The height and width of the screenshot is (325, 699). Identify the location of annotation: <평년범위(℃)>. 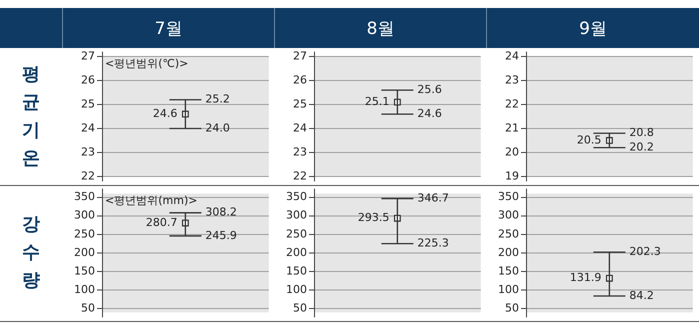
(146, 63).